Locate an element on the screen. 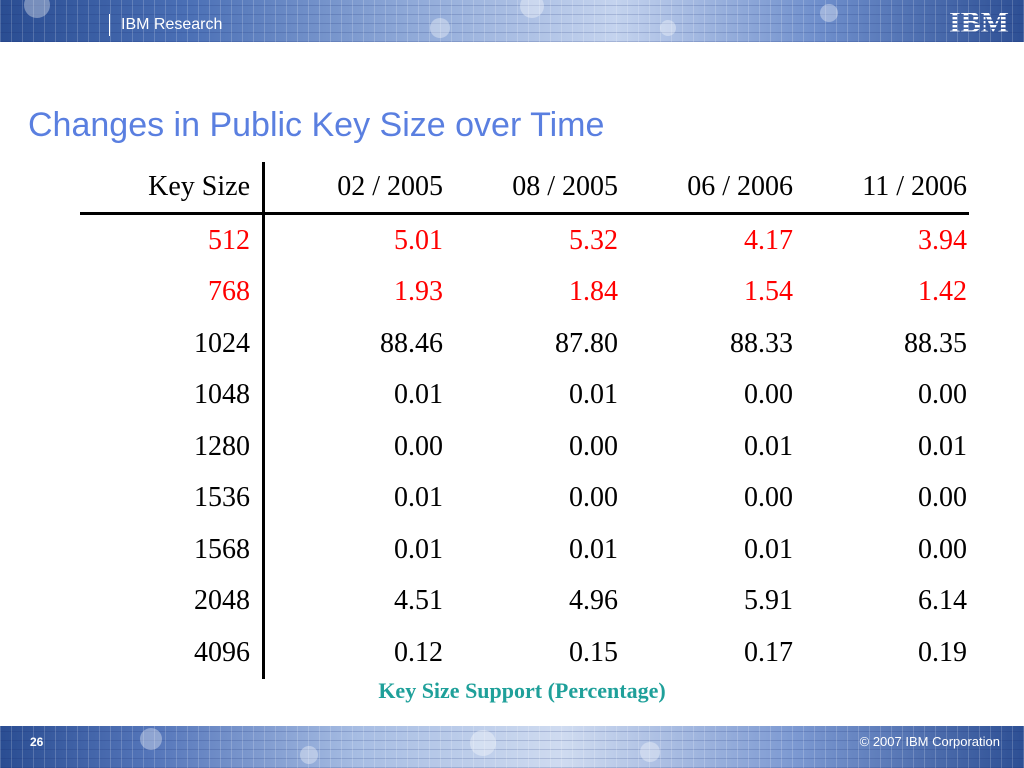 The width and height of the screenshot is (1024, 768). table-row: 1048 0.01 0.01 0.00 0.00 is located at coordinates (524, 395).